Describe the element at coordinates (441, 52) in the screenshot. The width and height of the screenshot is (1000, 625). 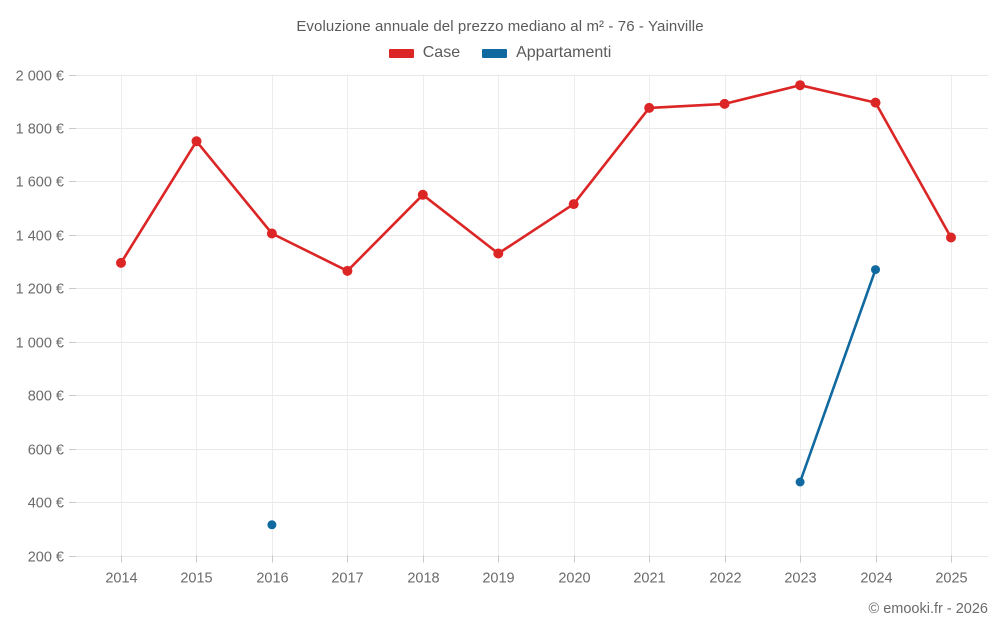
I see `legend-label: Case` at that location.